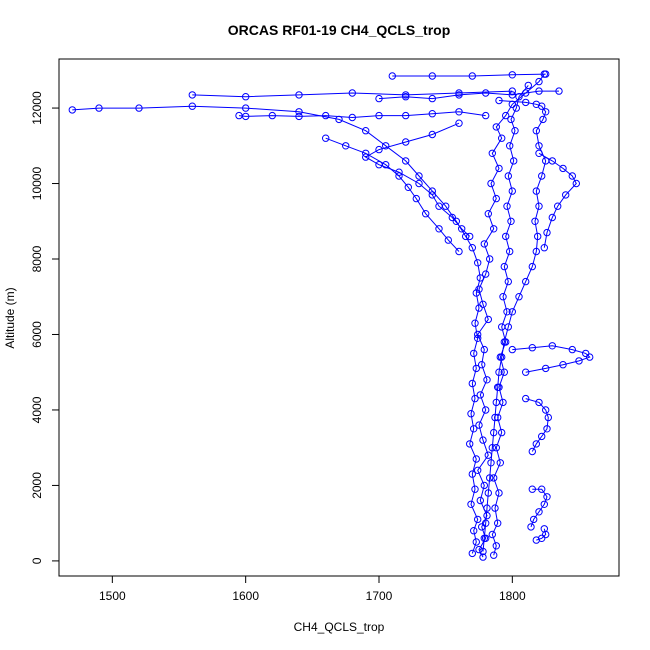 The height and width of the screenshot is (650, 650). What do you see at coordinates (312, 589) in the screenshot?
I see `x-axis: 1500 1600 1700 1800` at bounding box center [312, 589].